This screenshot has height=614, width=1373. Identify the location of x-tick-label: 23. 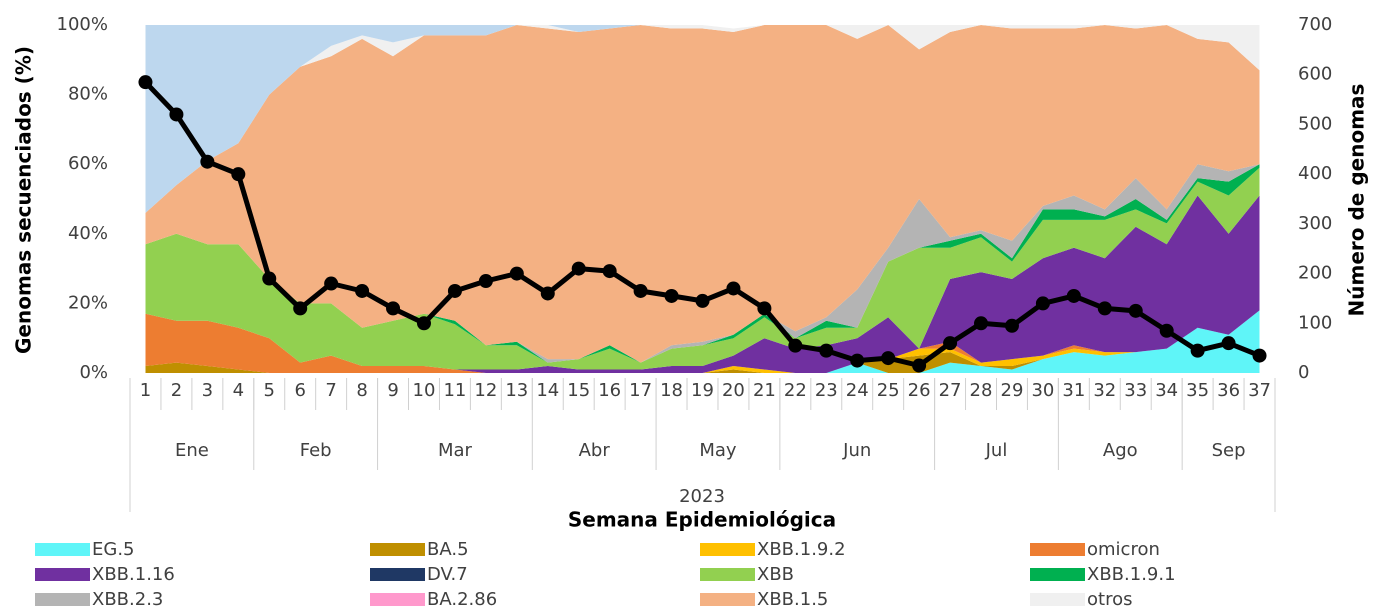
(826, 390).